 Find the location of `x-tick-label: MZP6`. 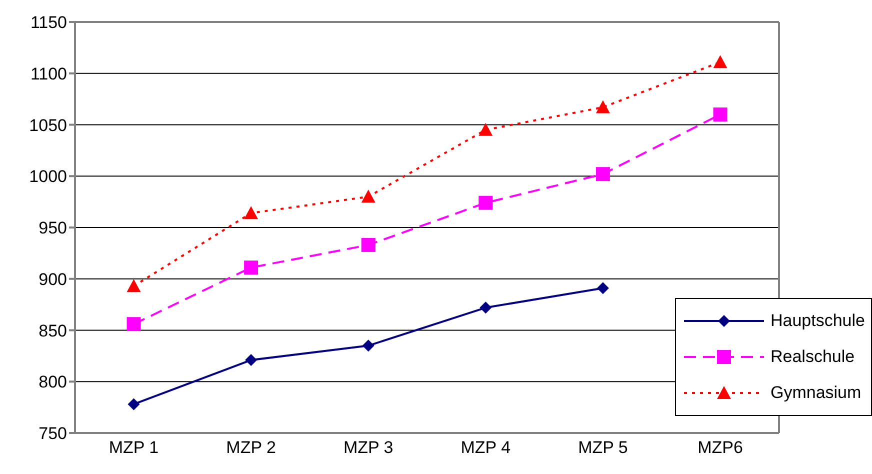

x-tick-label: MZP6 is located at coordinates (720, 448).